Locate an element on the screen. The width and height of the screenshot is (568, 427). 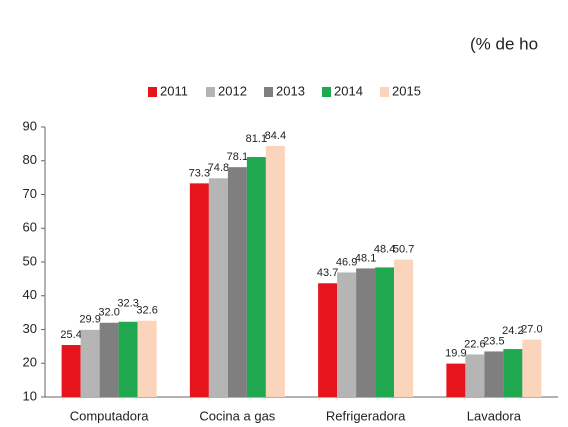
value-label: 32.6 is located at coordinates (146, 311).